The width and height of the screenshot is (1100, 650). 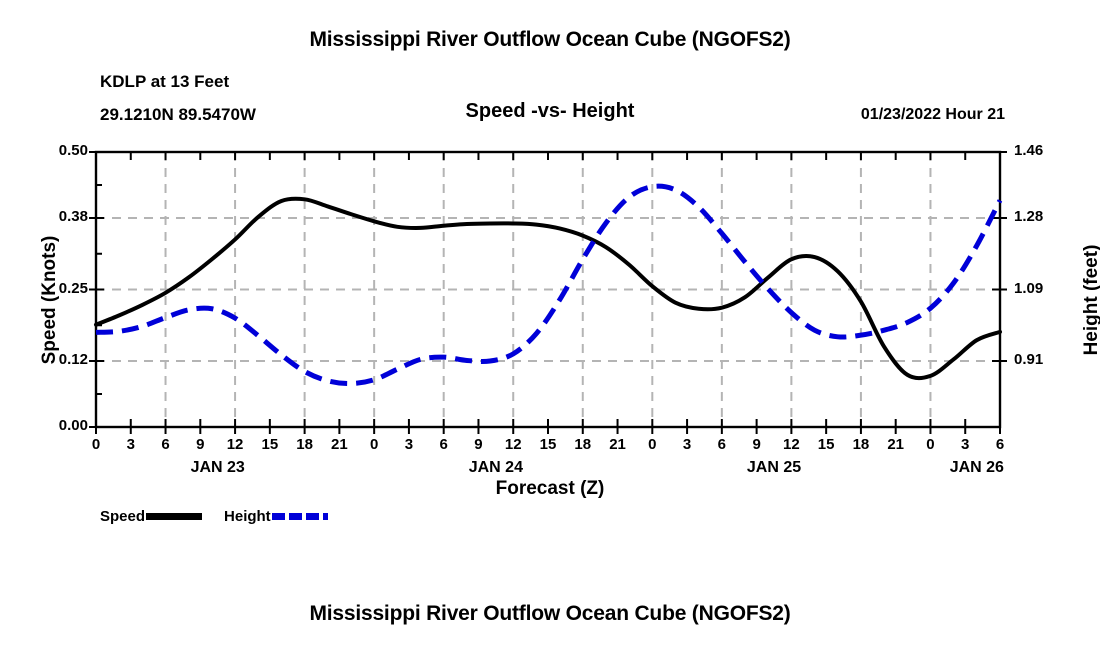 What do you see at coordinates (270, 444) in the screenshot?
I see `x-tick-5: 15` at bounding box center [270, 444].